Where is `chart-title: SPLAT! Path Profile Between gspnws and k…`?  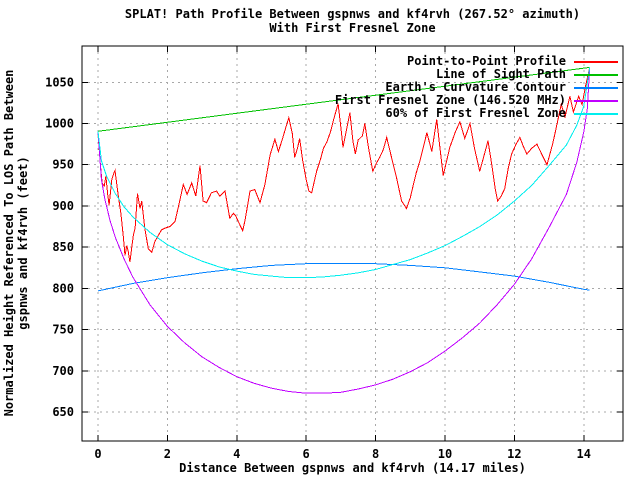
chart-title: SPLAT! Path Profile Between gspnws and k… is located at coordinates (352, 14).